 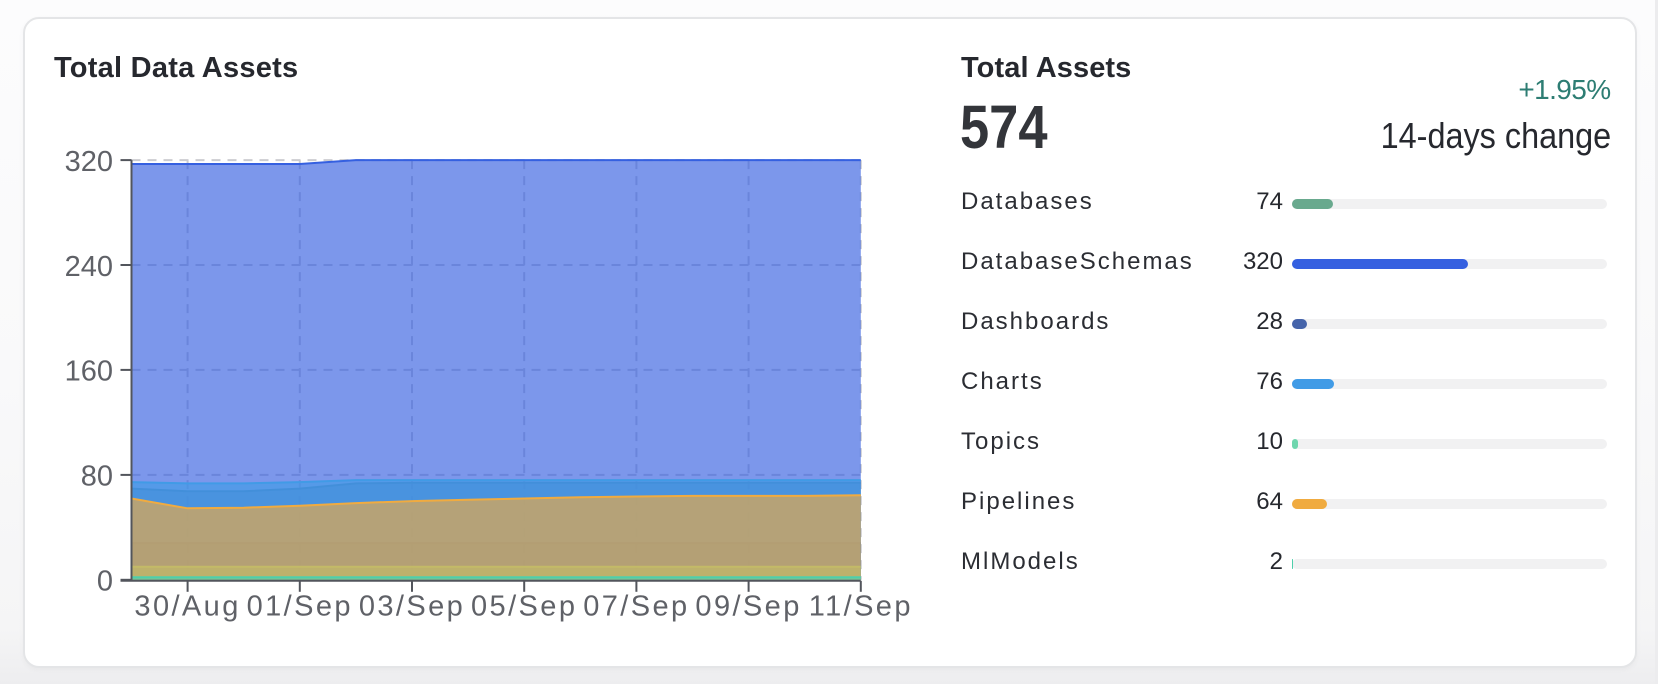 What do you see at coordinates (636, 607) in the screenshot?
I see `svg-text: 07/Sep` at bounding box center [636, 607].